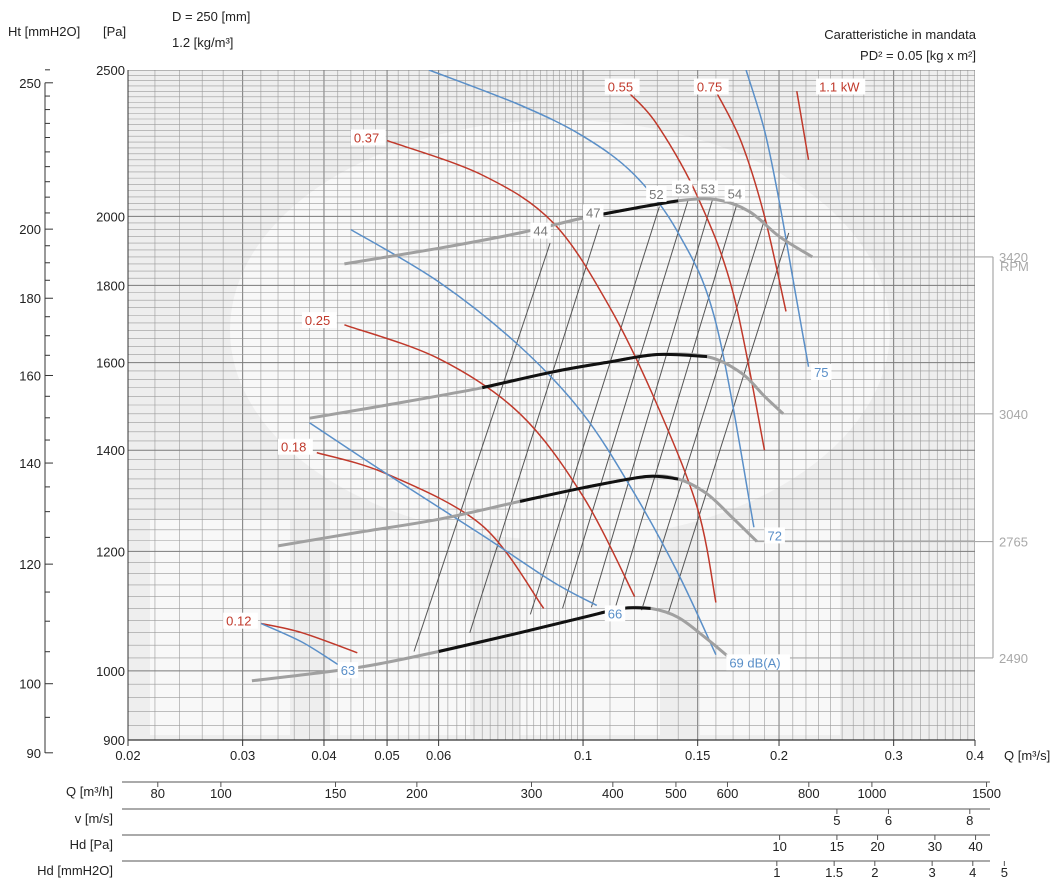  What do you see at coordinates (894, 755) in the screenshot?
I see `x-tick-label: 0.3` at bounding box center [894, 755].